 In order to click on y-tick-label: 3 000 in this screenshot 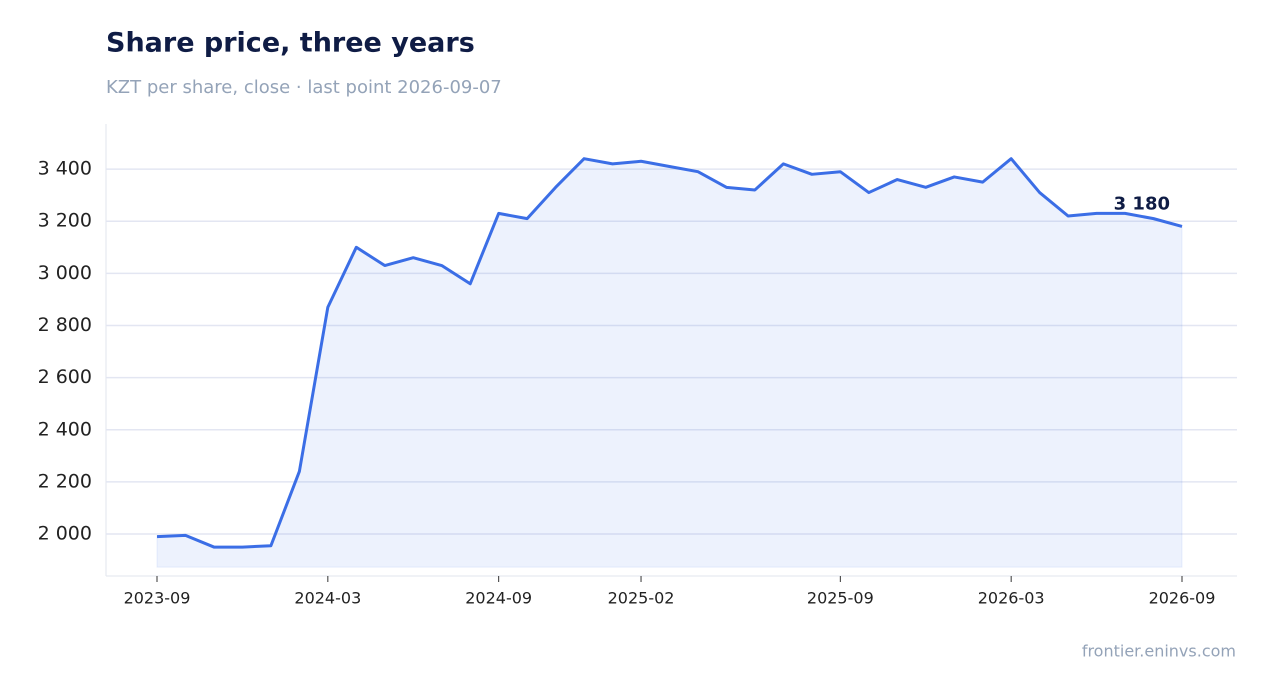, I will do `click(65, 273)`.